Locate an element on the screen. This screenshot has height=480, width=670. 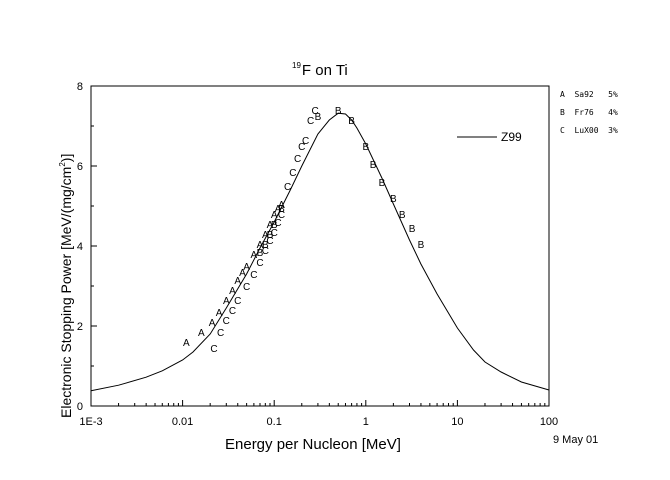
x-tick-label: 0.1 is located at coordinates (274, 422).